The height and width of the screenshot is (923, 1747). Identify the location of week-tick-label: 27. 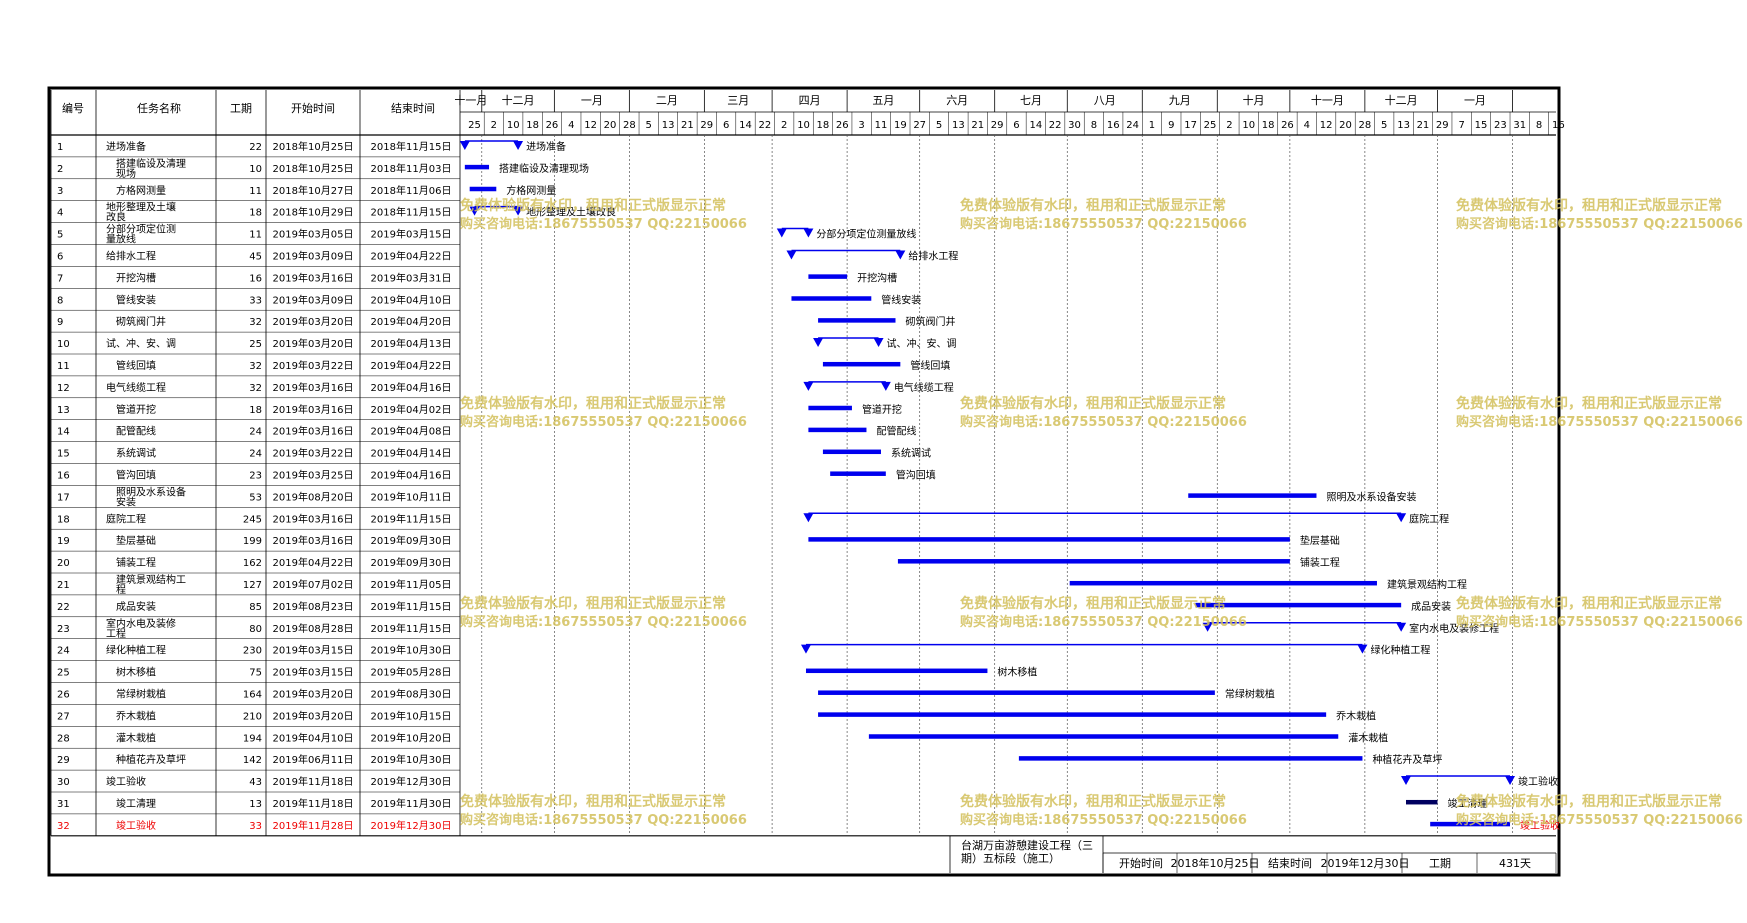
(919, 125).